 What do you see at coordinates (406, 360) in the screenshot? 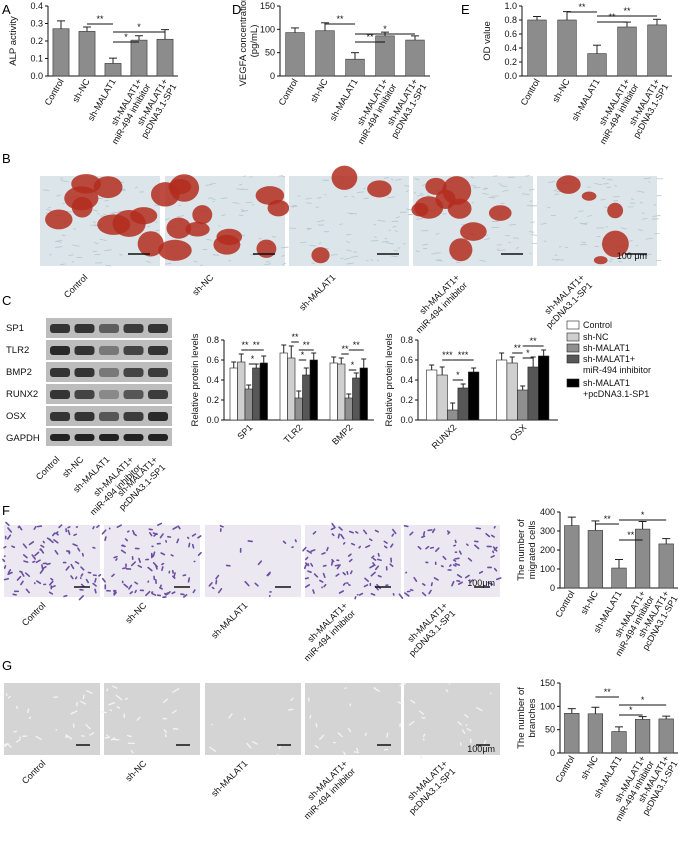
I see `y-tick-label: 0.6` at bounding box center [406, 360].